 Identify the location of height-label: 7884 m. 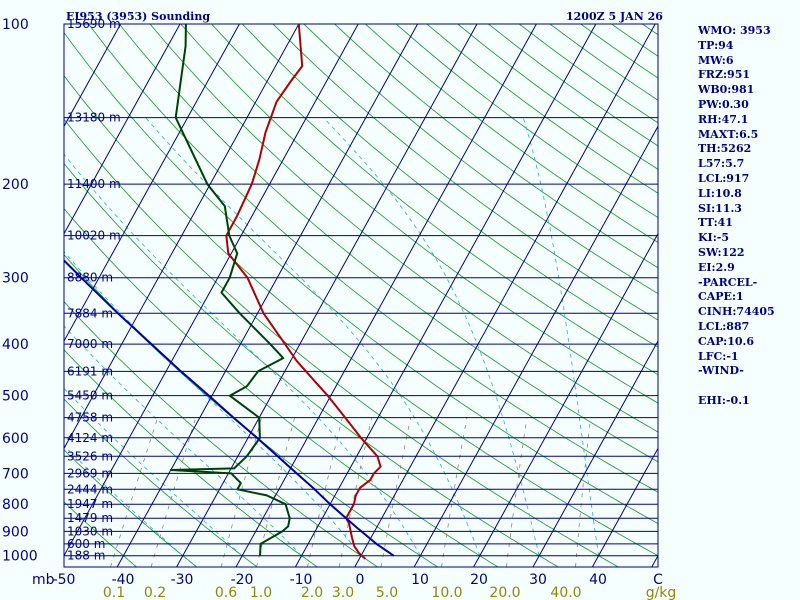
(90, 313).